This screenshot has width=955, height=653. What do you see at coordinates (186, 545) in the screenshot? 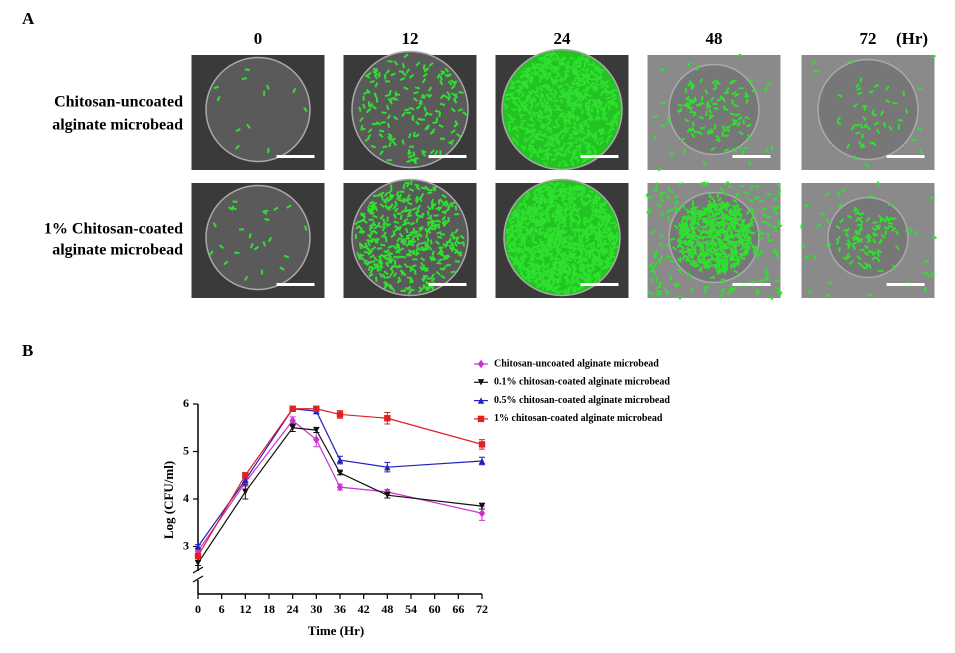
I see `y-tick-label: 3` at bounding box center [186, 545].